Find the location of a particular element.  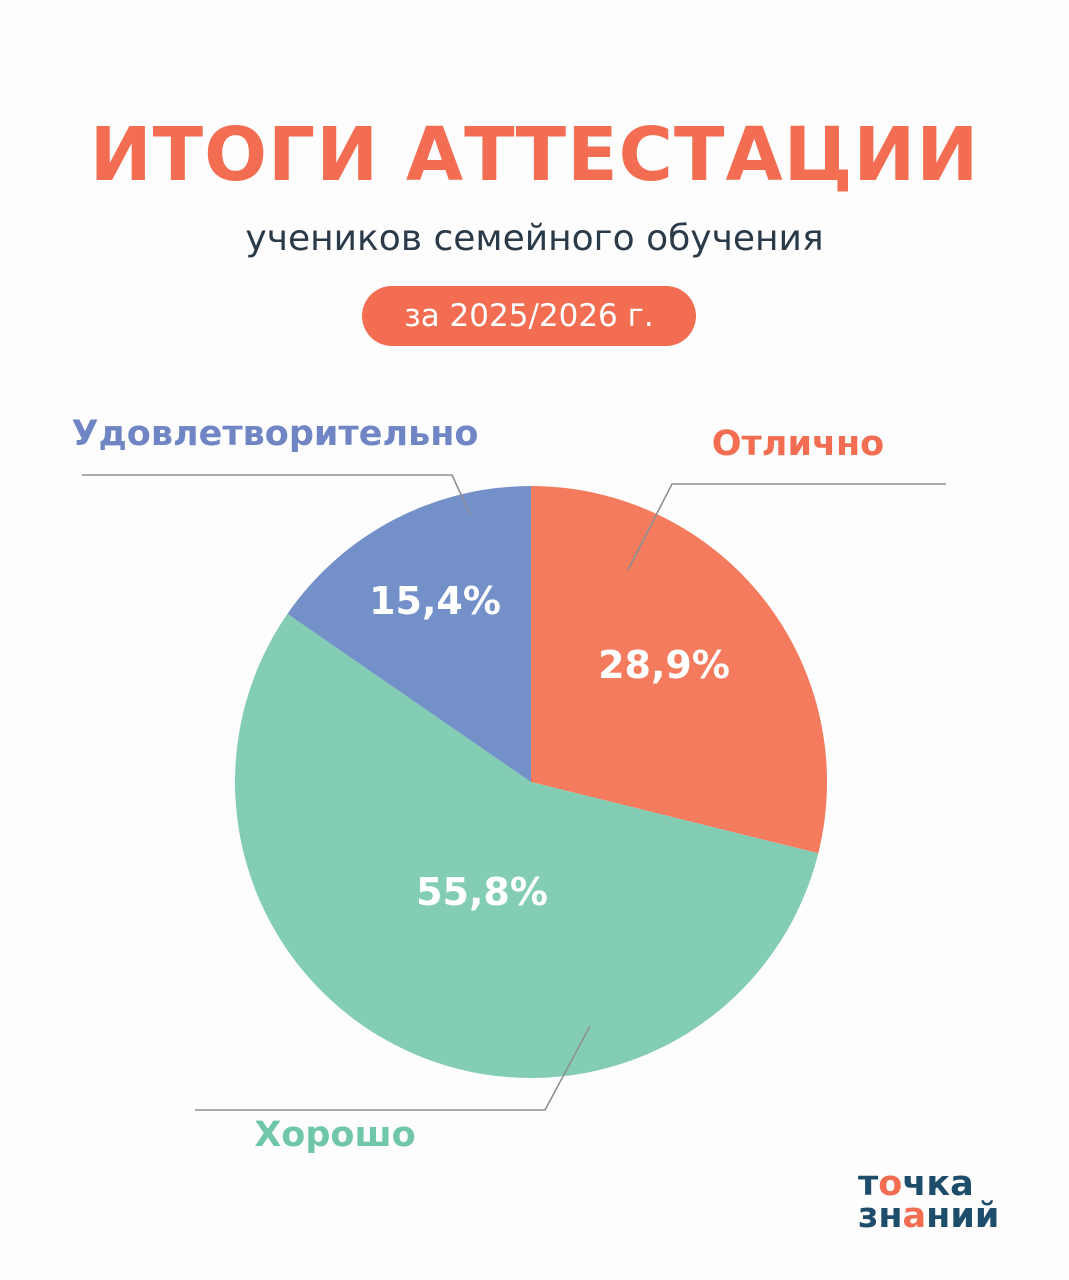

brand-logo: точка знаний is located at coordinates (948, 1206).